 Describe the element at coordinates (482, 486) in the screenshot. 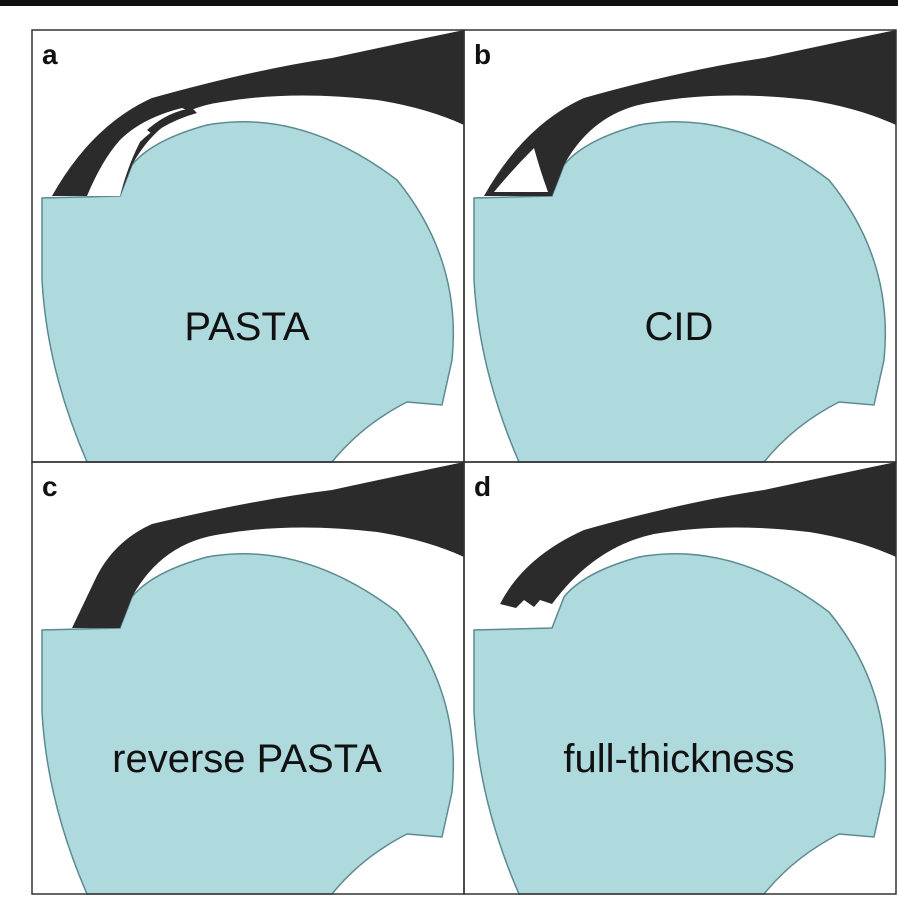

I see `panel-label-d: d` at that location.